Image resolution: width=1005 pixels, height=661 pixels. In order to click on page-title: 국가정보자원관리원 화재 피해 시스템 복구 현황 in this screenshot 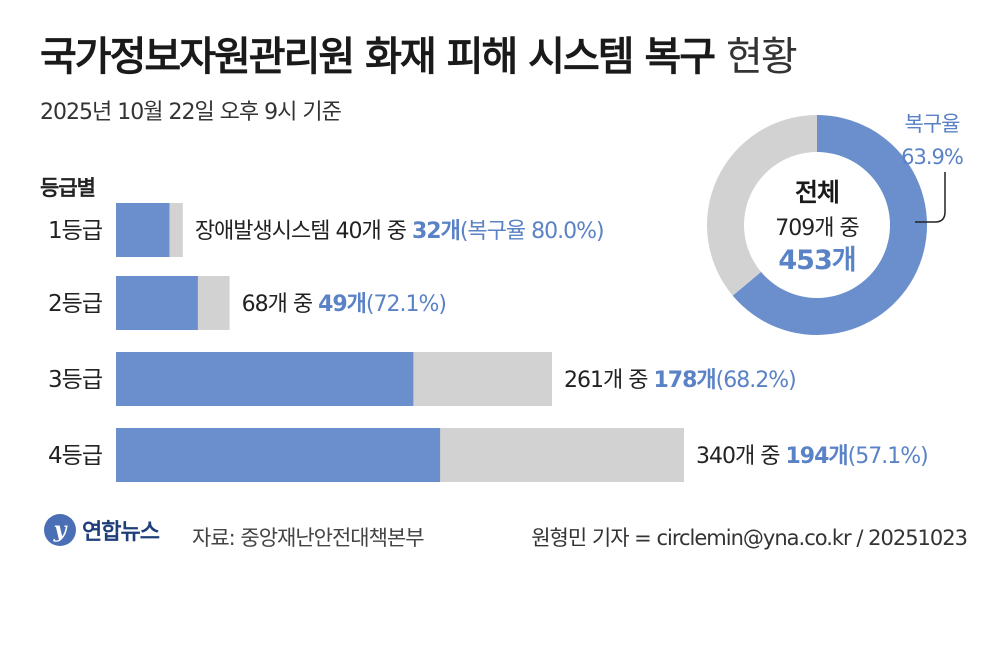, I will do `click(419, 53)`.